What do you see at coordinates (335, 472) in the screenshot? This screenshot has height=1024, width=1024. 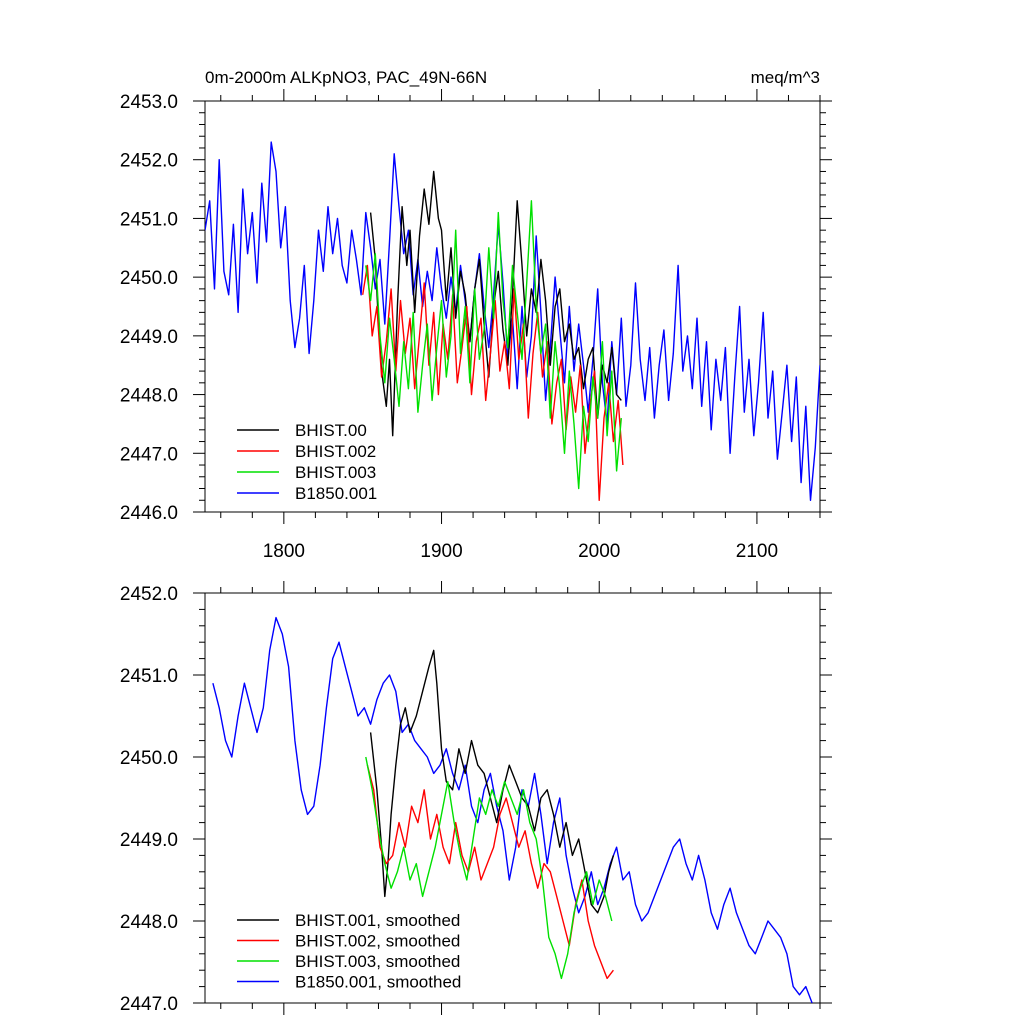 I see `legend-label: BHIST.003` at bounding box center [335, 472].